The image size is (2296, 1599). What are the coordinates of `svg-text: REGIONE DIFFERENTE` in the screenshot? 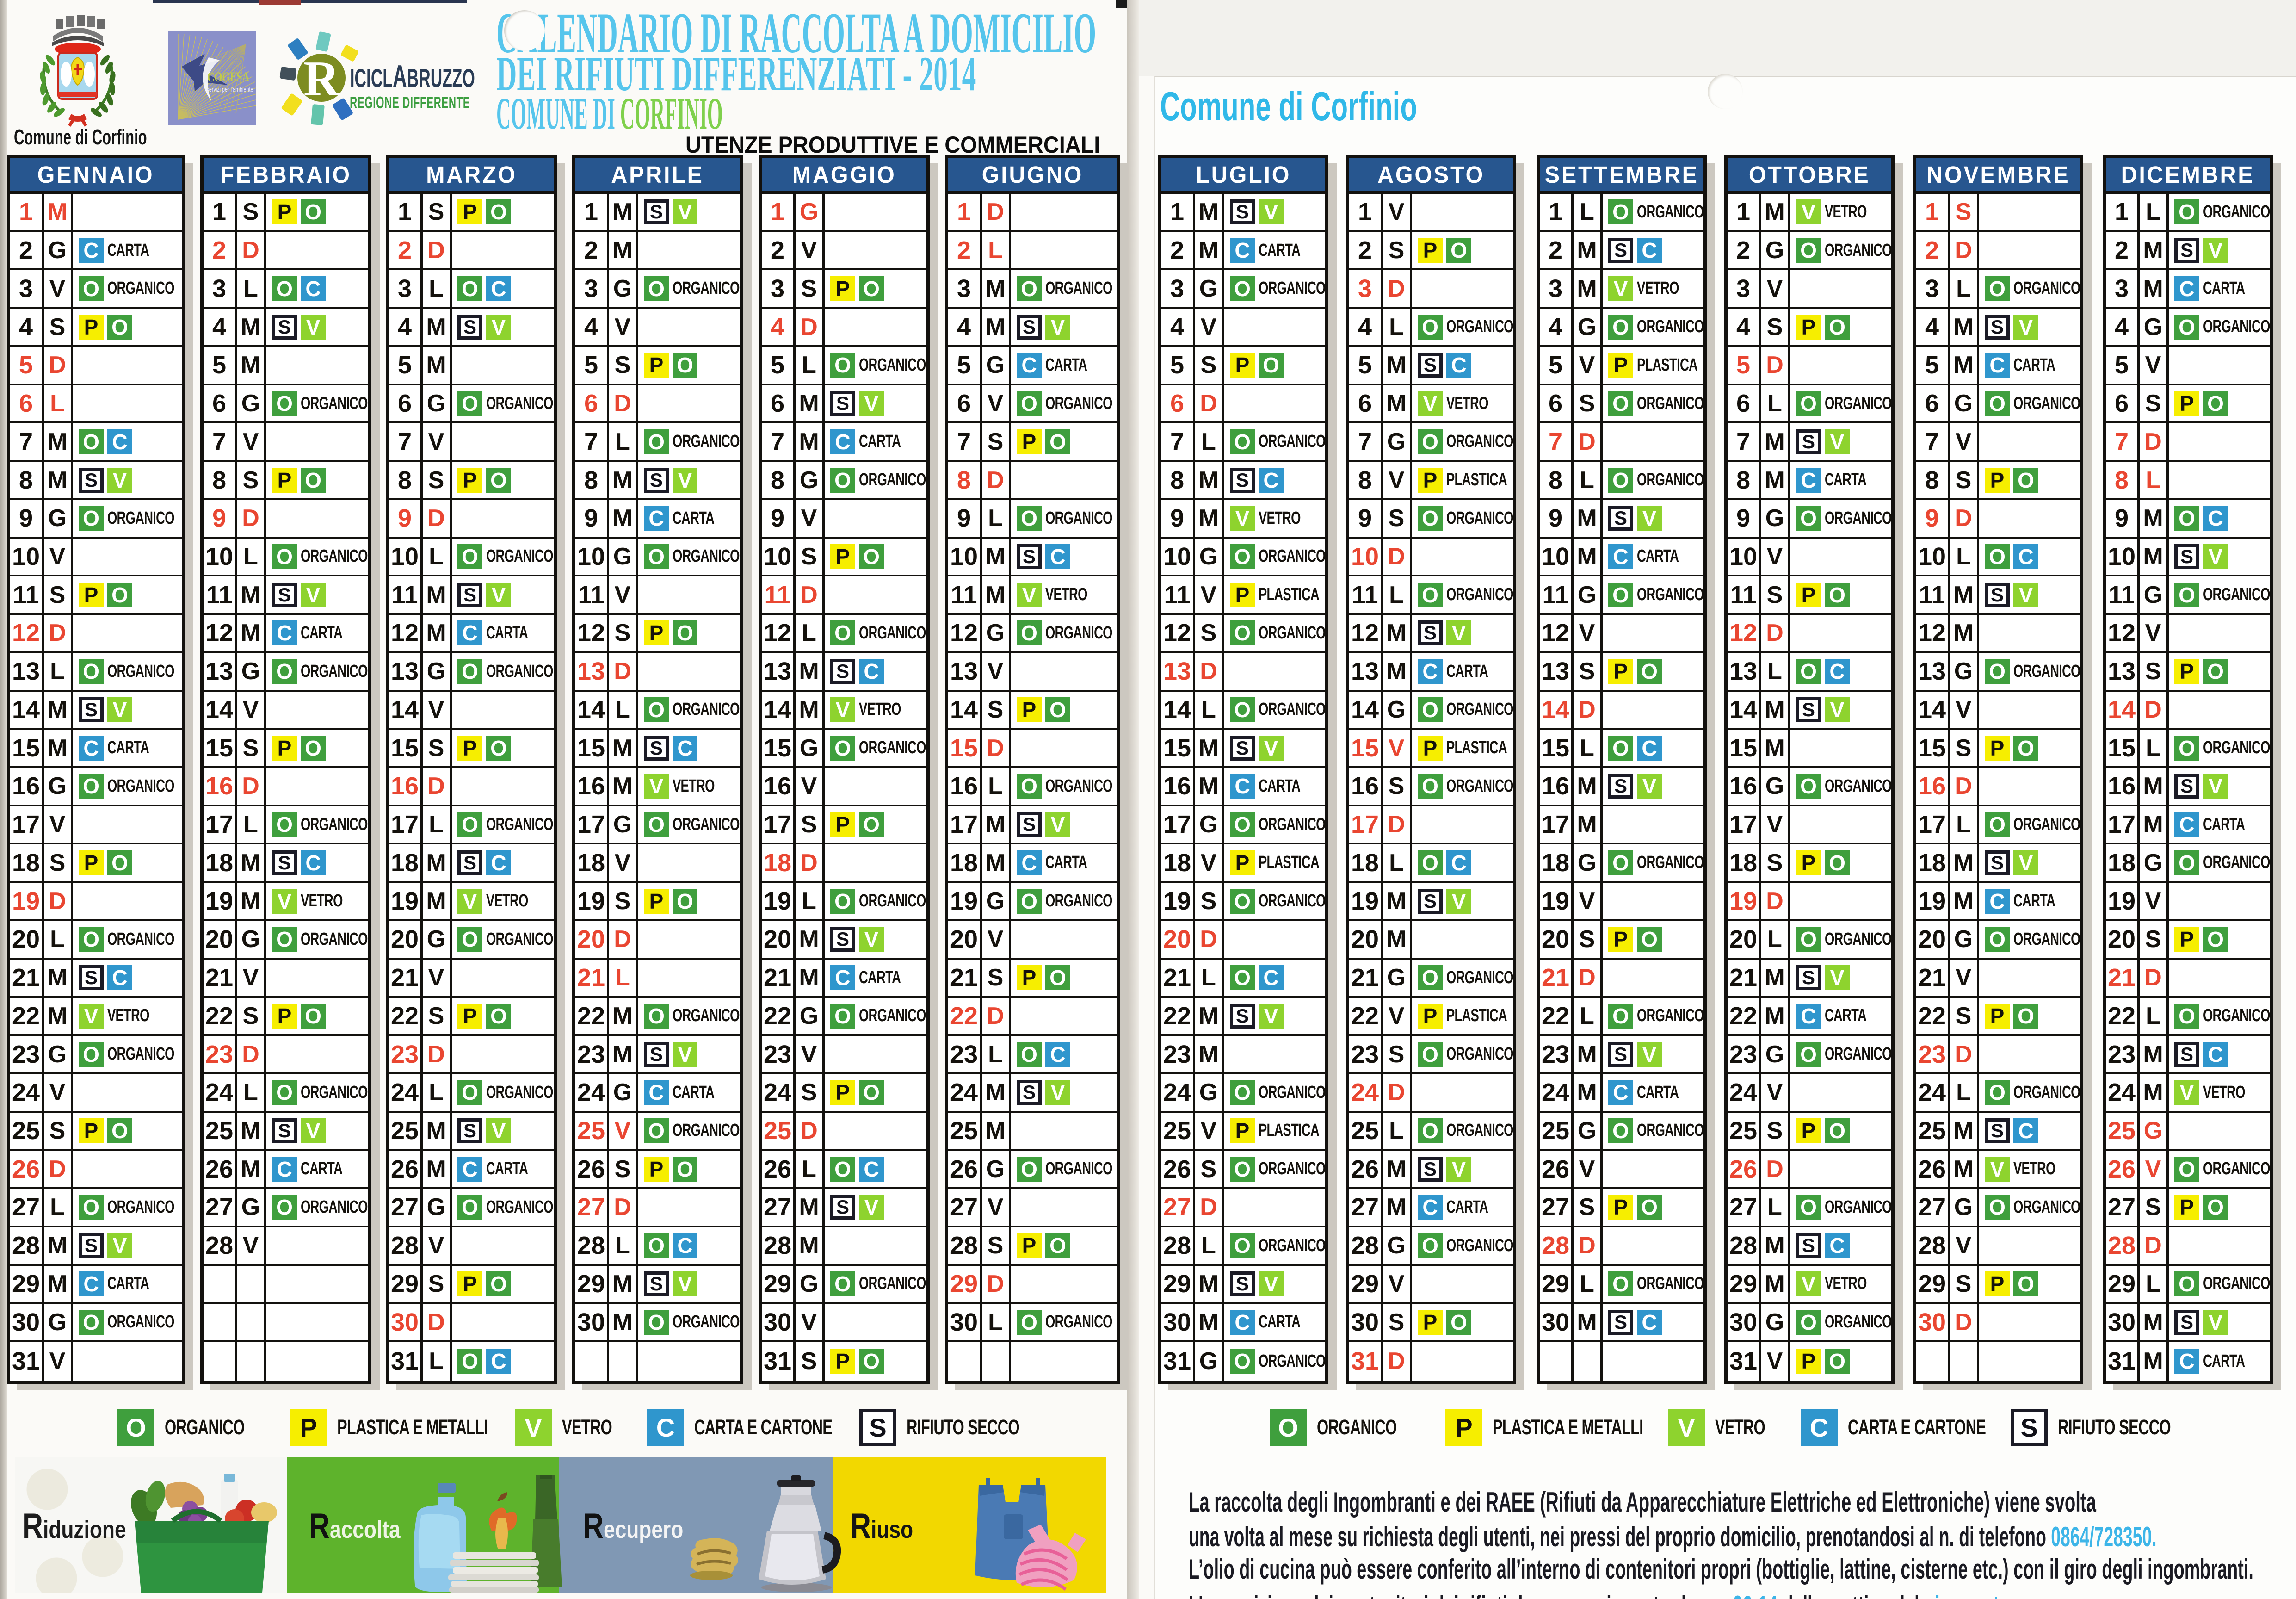 It's located at (410, 103).